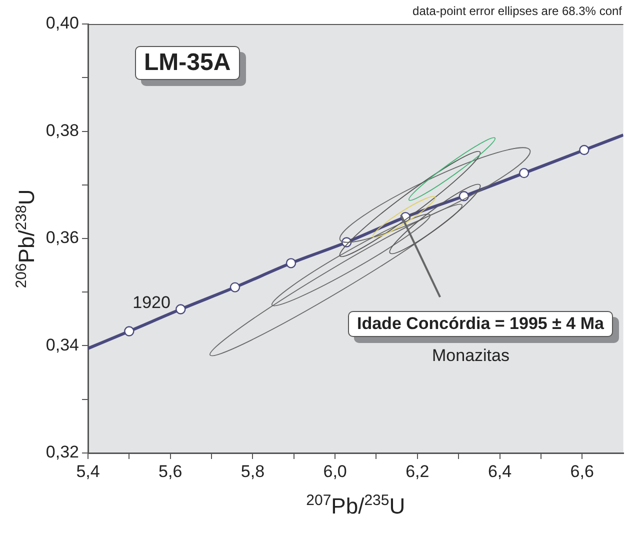  Describe the element at coordinates (62, 452) in the screenshot. I see `y-tick-label: 0,32` at that location.